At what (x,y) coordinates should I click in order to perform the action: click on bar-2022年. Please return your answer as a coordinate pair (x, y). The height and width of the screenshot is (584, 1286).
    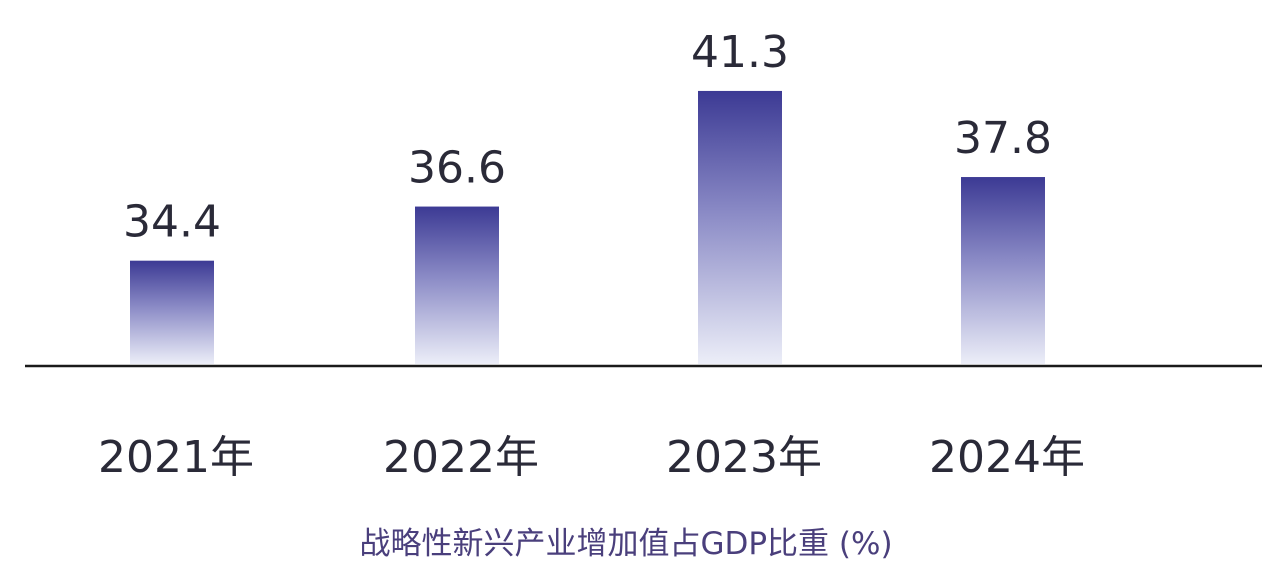
    Looking at the image, I should click on (457, 285).